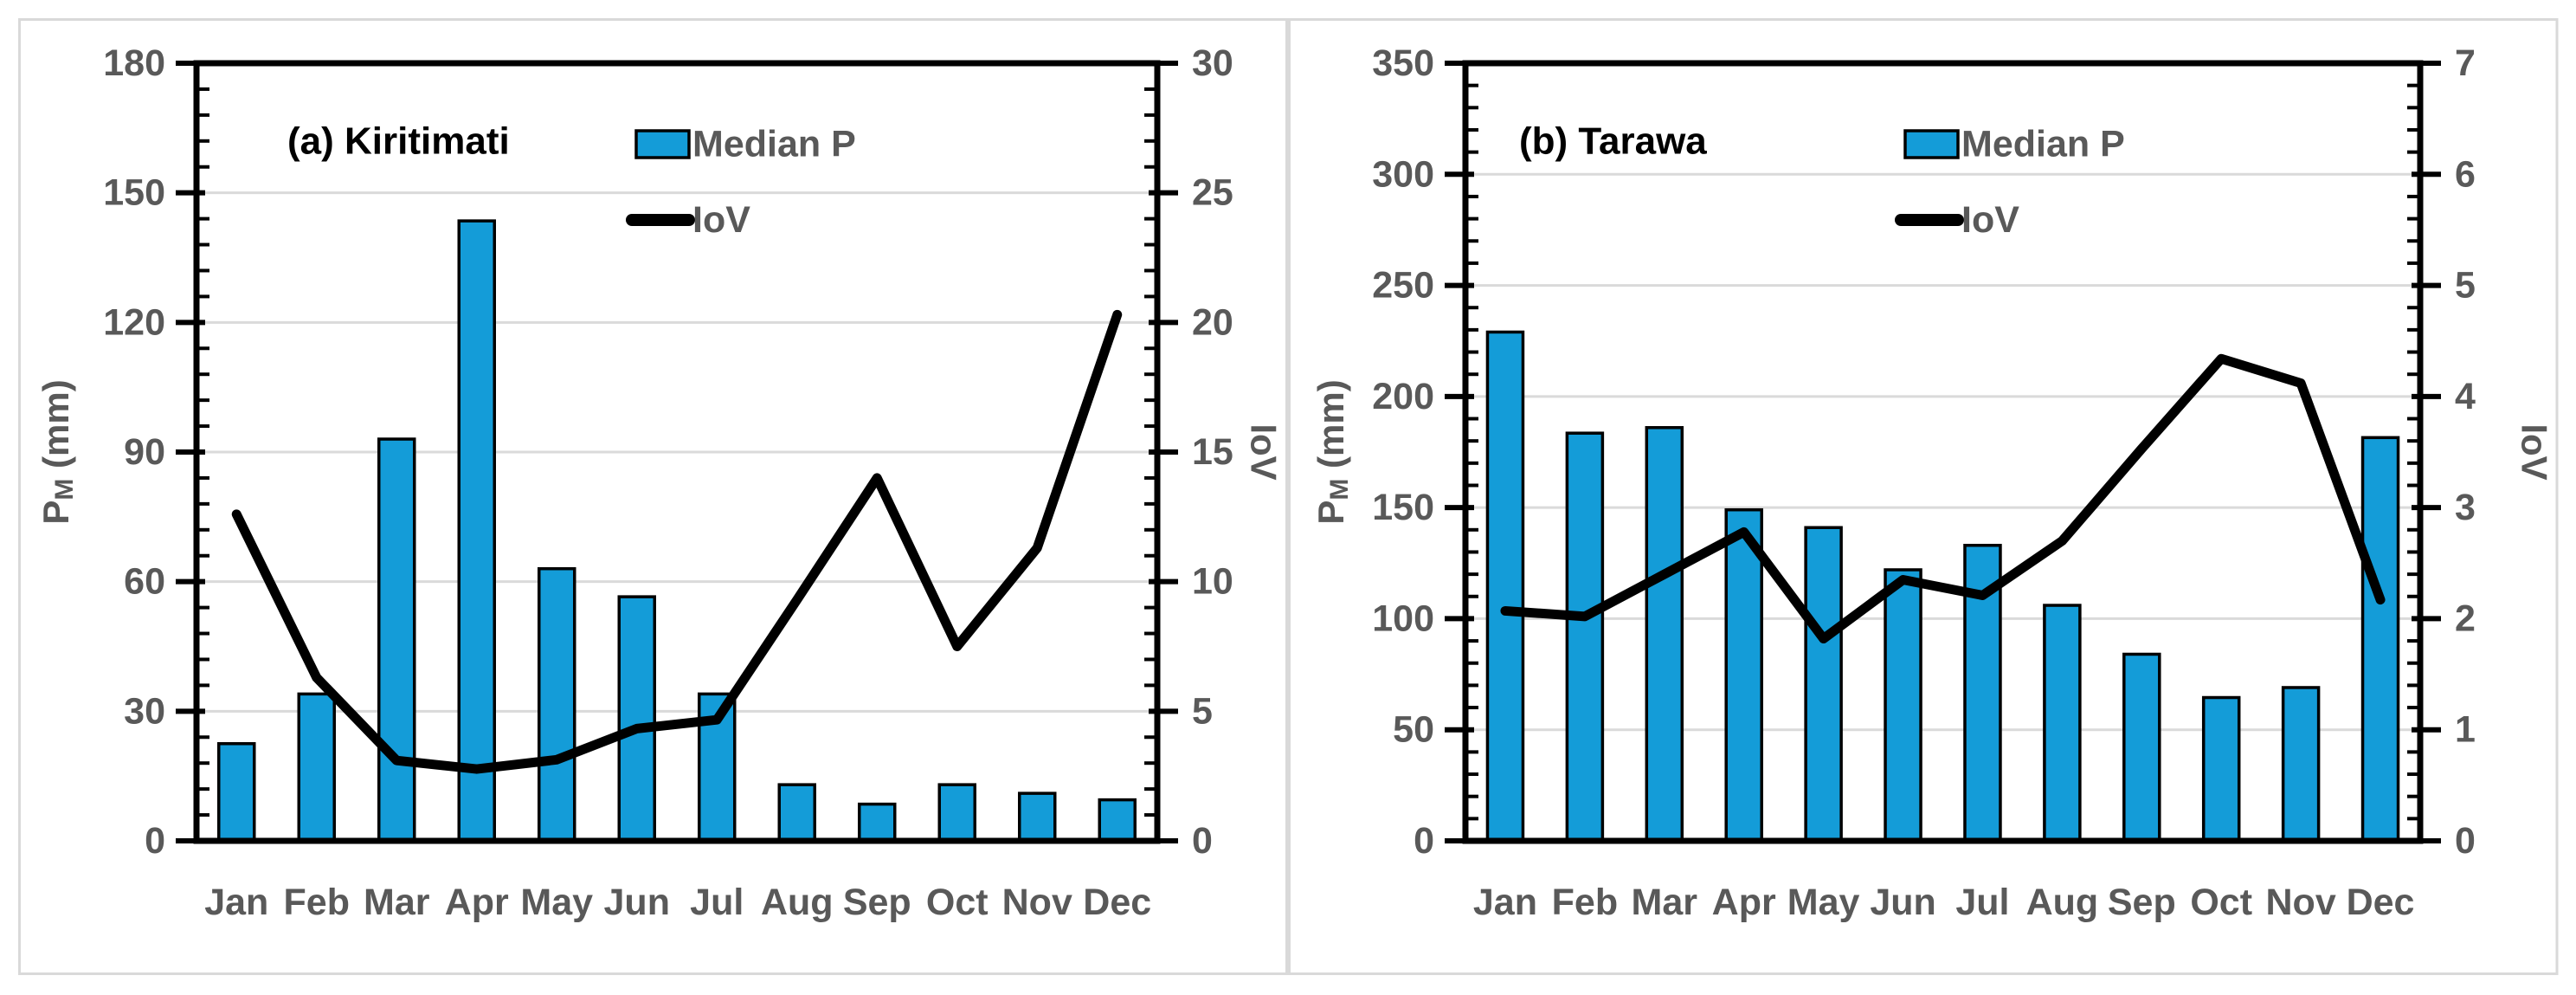 The height and width of the screenshot is (995, 2576). What do you see at coordinates (134, 322) in the screenshot?
I see `left-tick-label: 120` at bounding box center [134, 322].